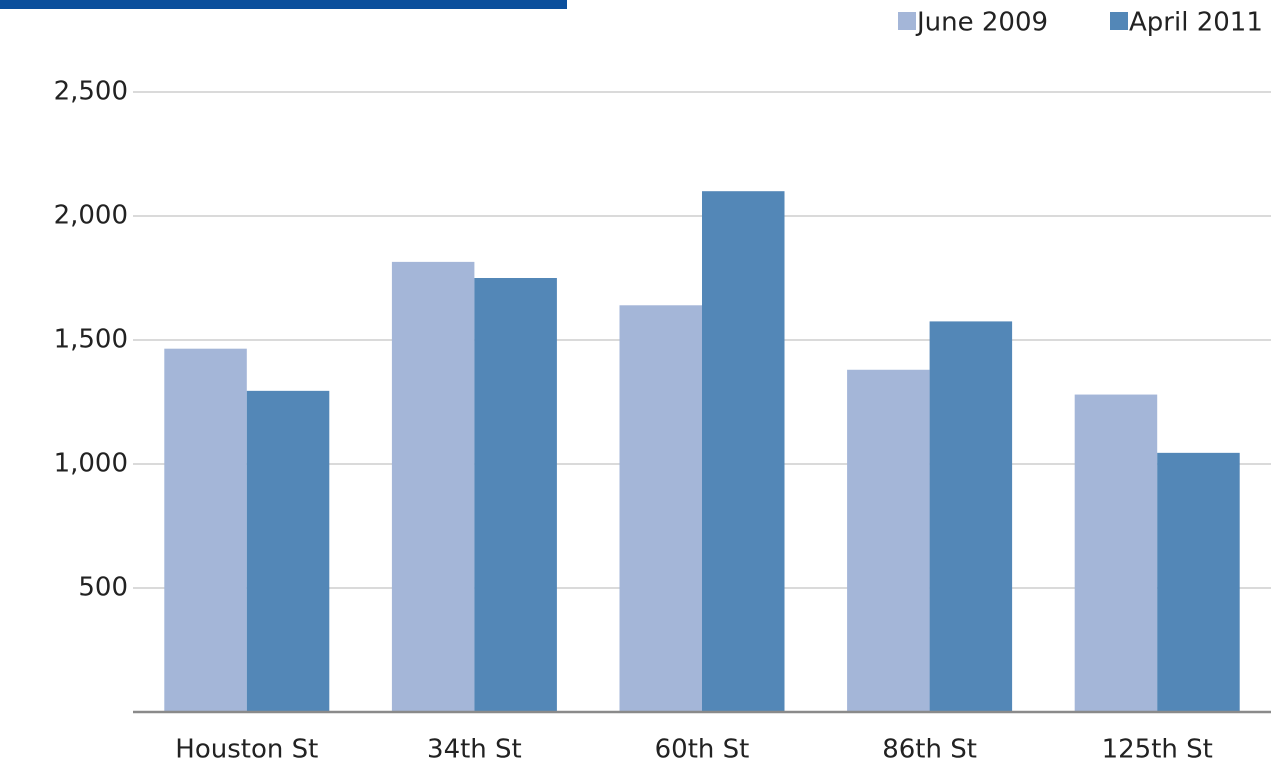  What do you see at coordinates (246, 750) in the screenshot?
I see `x-tick-label: Houston St` at bounding box center [246, 750].